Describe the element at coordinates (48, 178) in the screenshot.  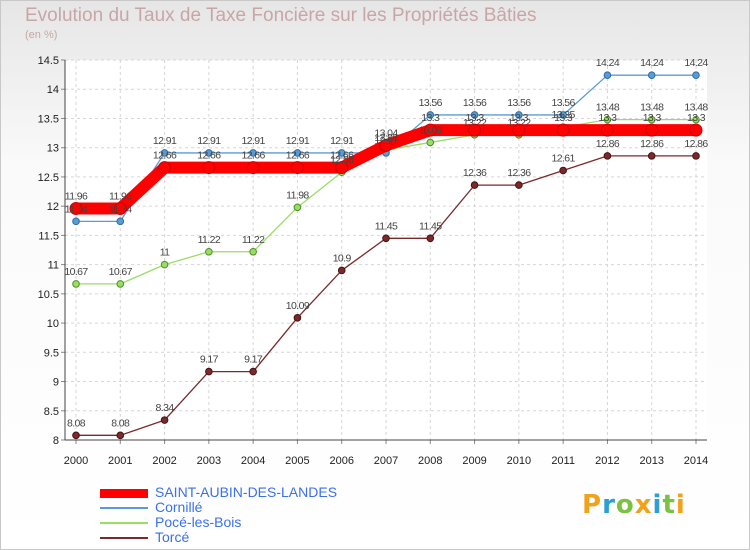
I see `y-tick-label: 12.5` at that location.